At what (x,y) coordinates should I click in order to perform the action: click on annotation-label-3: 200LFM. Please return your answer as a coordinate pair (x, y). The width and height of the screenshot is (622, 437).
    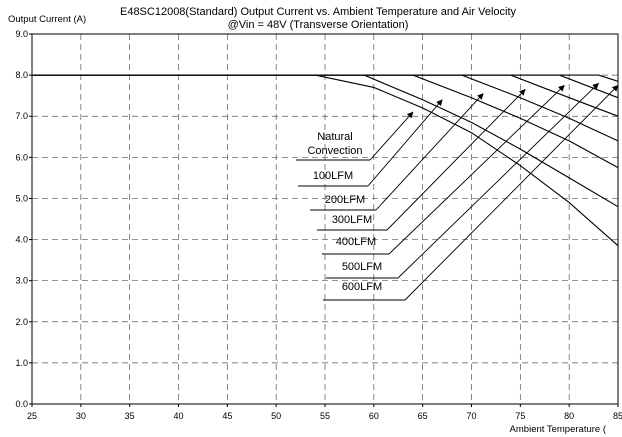
    Looking at the image, I should click on (345, 200).